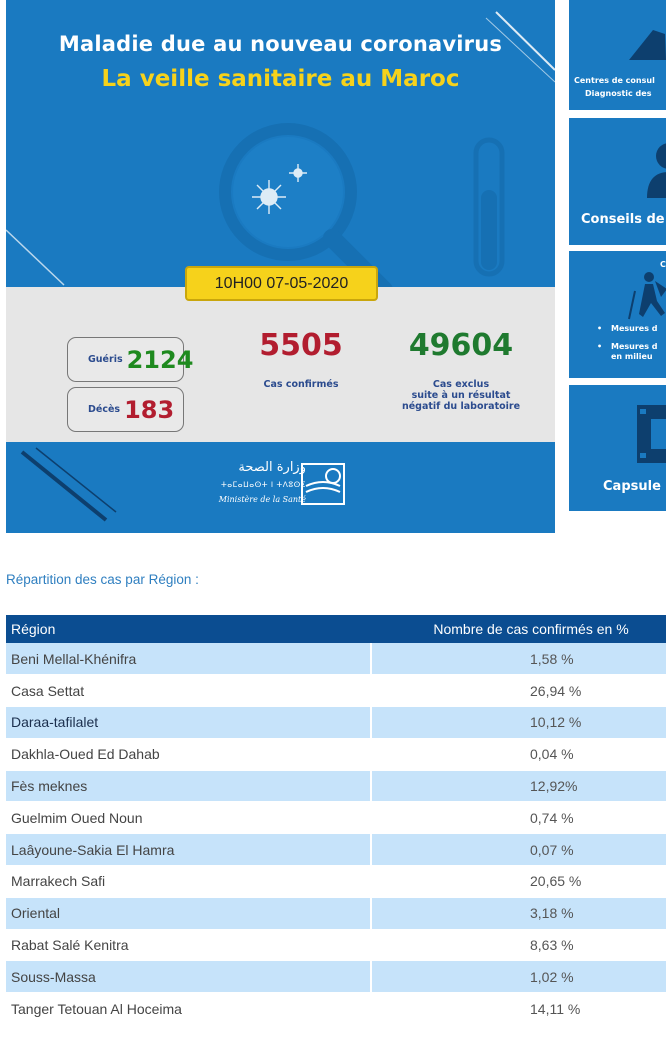 The width and height of the screenshot is (666, 1040). Describe the element at coordinates (518, 818) in the screenshot. I see `percent-cell: 0,74 %` at that location.